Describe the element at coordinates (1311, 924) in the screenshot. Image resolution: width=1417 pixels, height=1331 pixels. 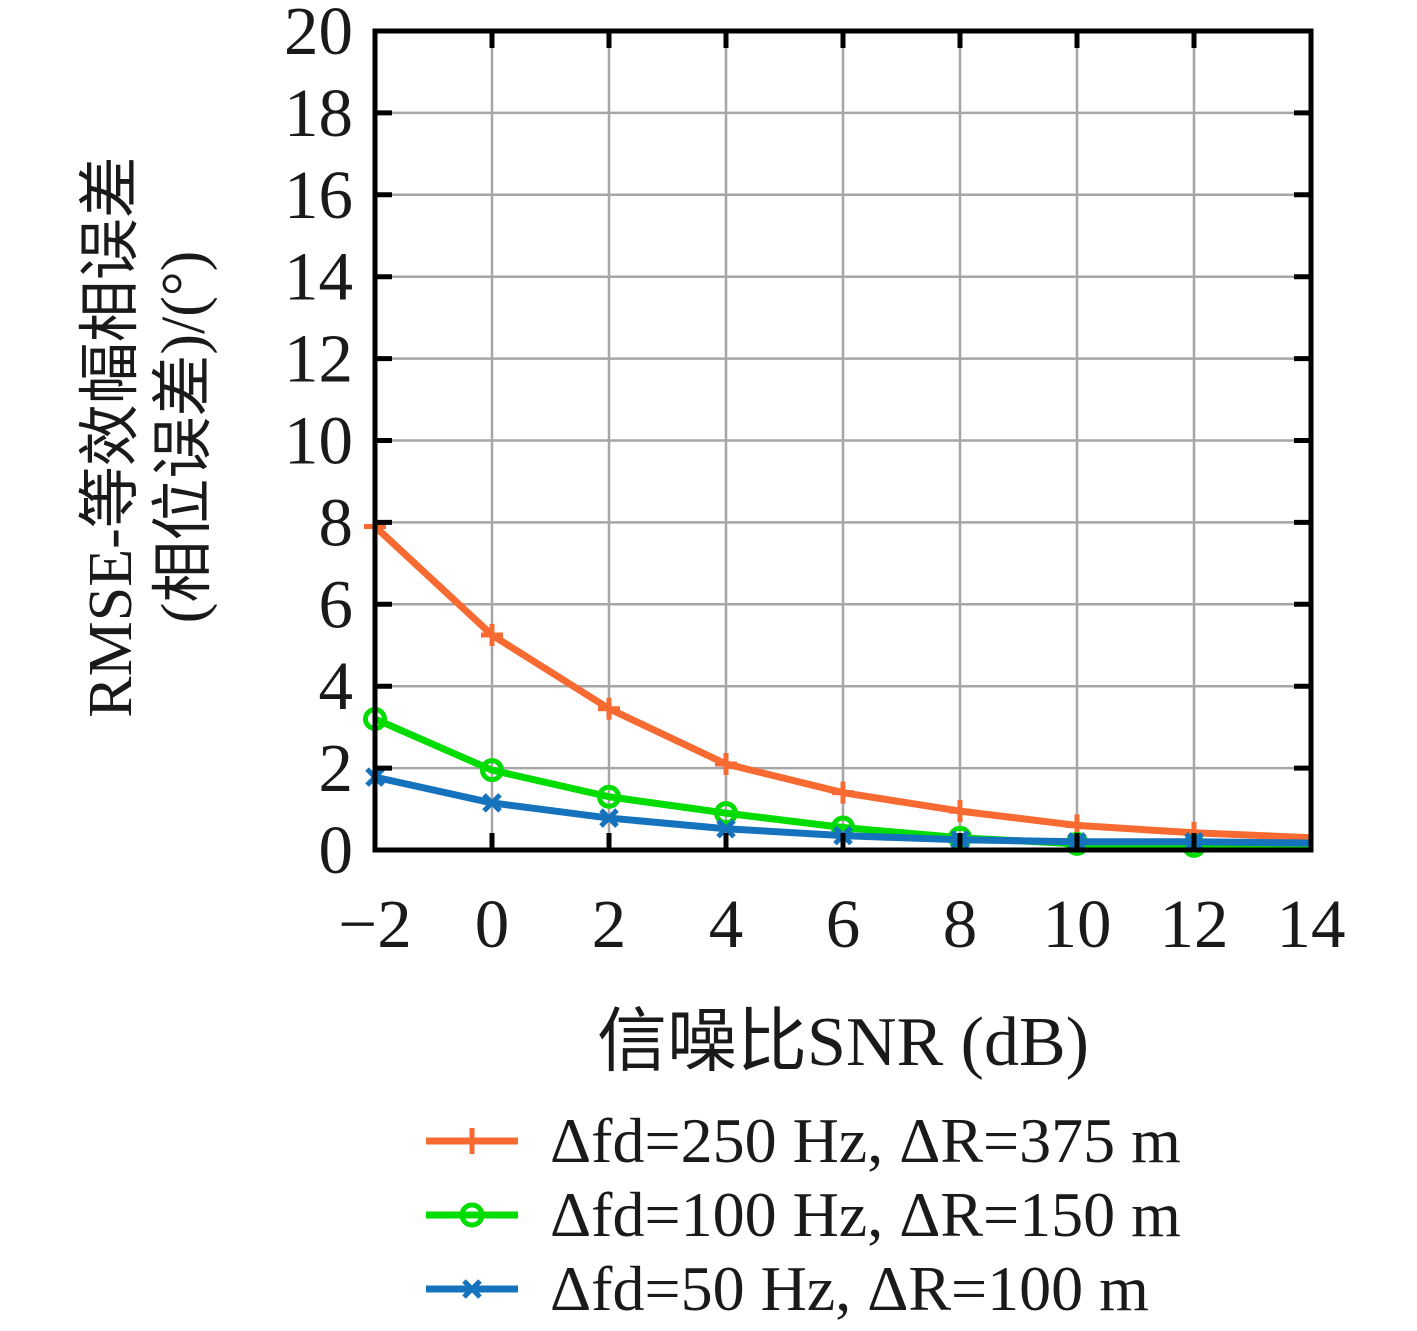
I see `x-tick-label: 14` at that location.